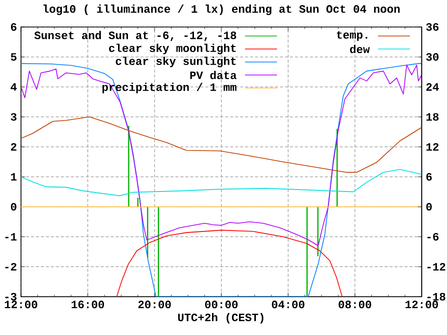 The image size is (447, 335). Describe the element at coordinates (432, 27) in the screenshot. I see `y2-tick-label: 36` at that location.